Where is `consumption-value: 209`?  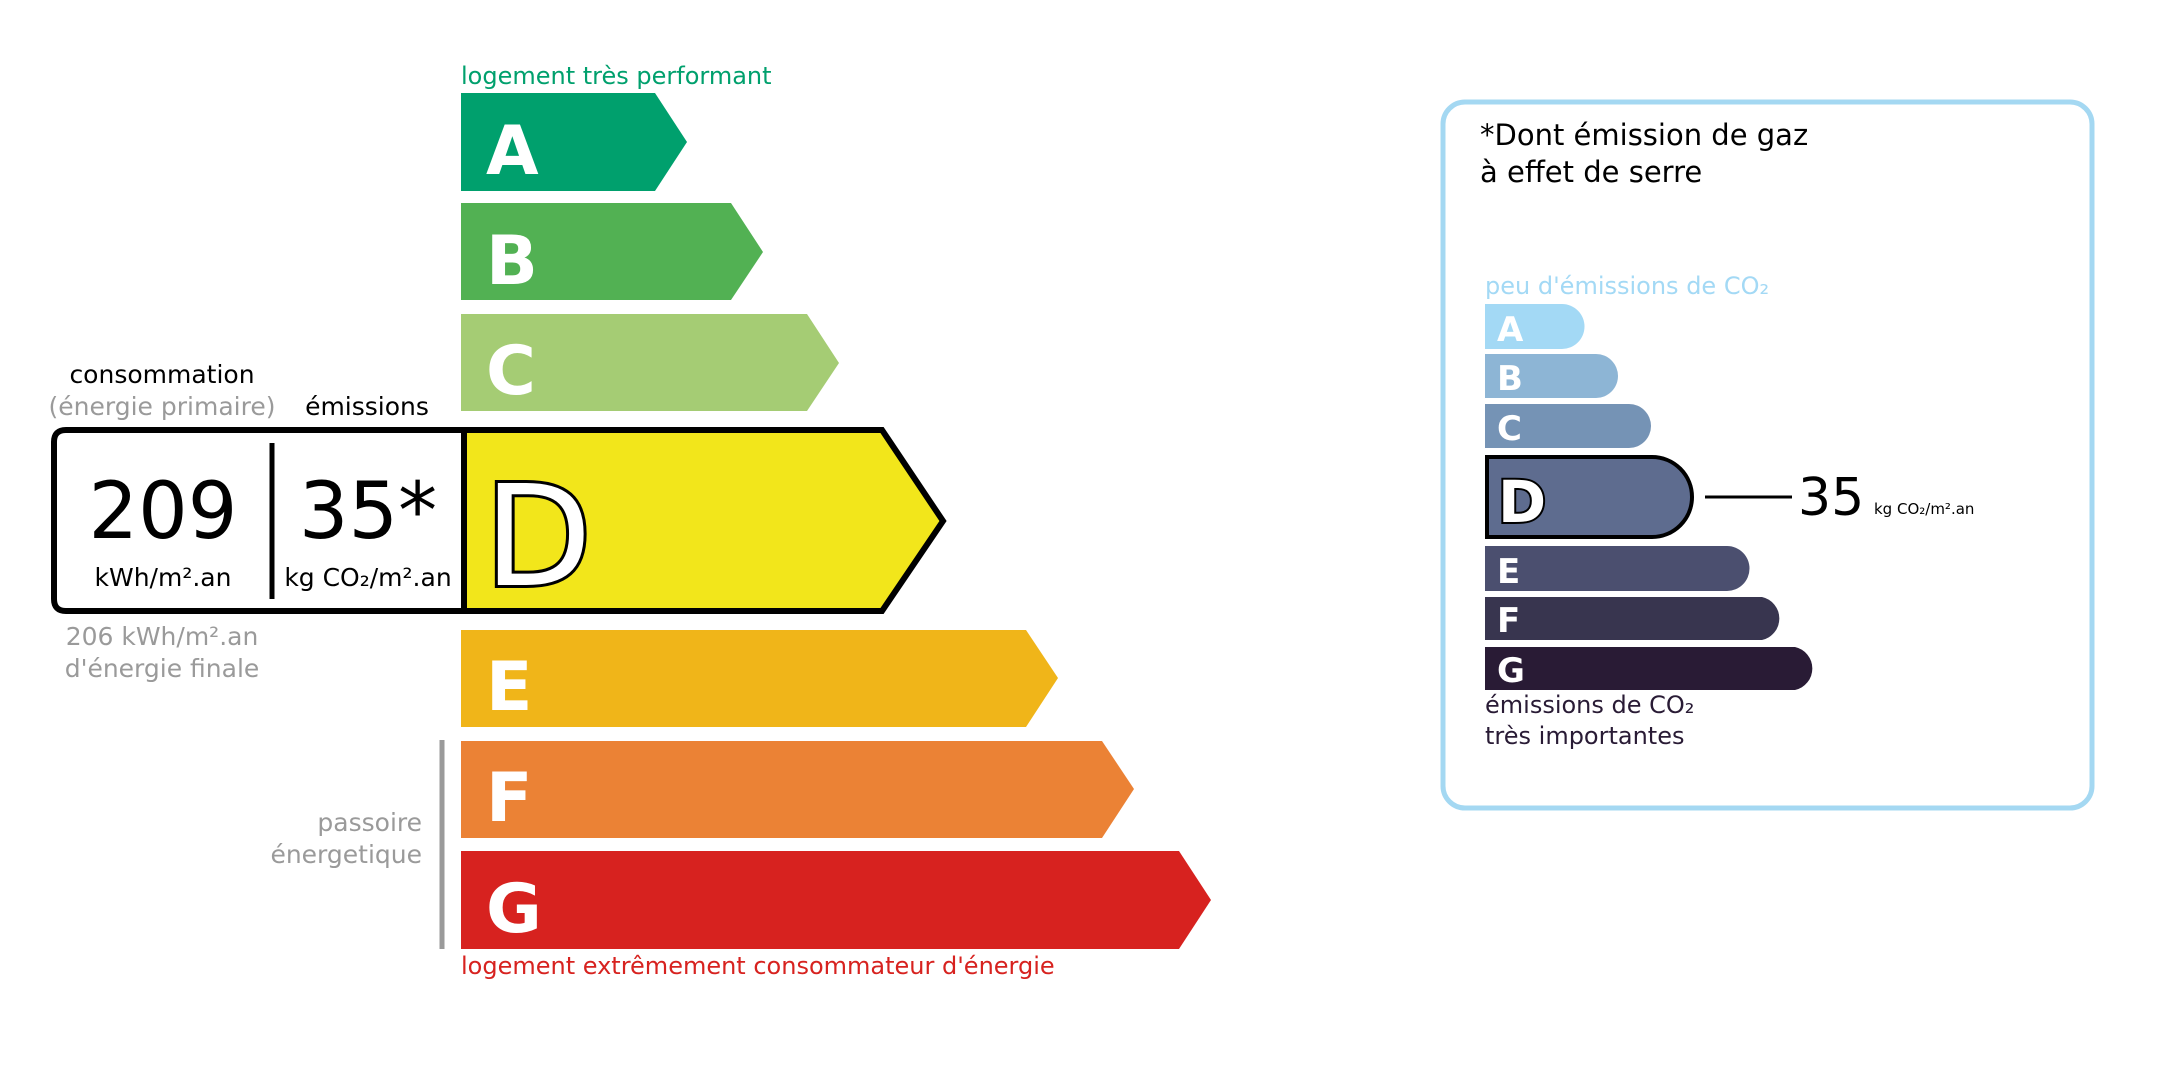
consumption-value: 209 is located at coordinates (163, 512).